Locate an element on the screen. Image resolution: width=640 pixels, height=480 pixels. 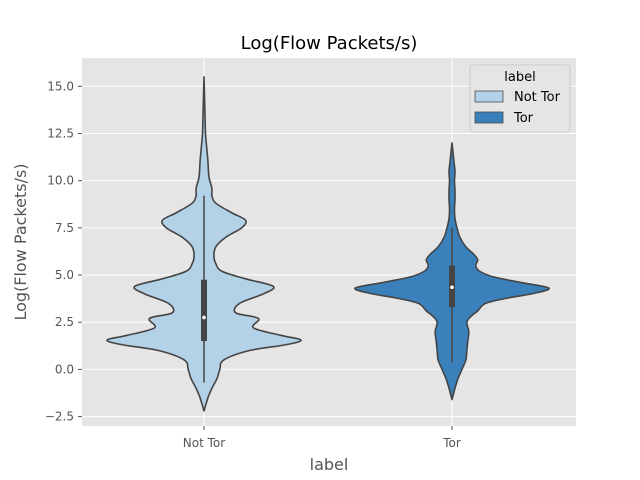
legend: label Not Tor Tor is located at coordinates (520, 98).